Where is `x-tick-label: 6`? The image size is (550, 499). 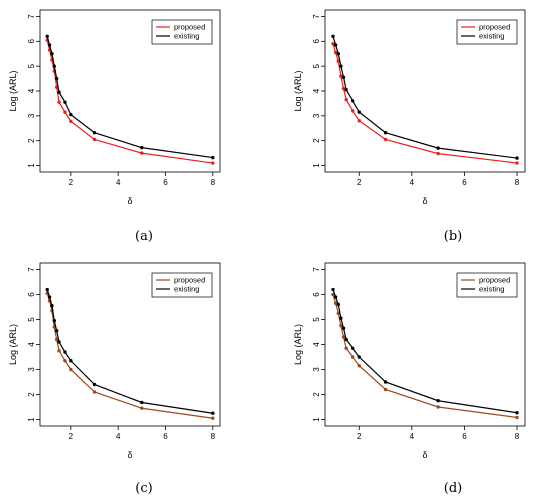 x-tick-label: 6 is located at coordinates (165, 182).